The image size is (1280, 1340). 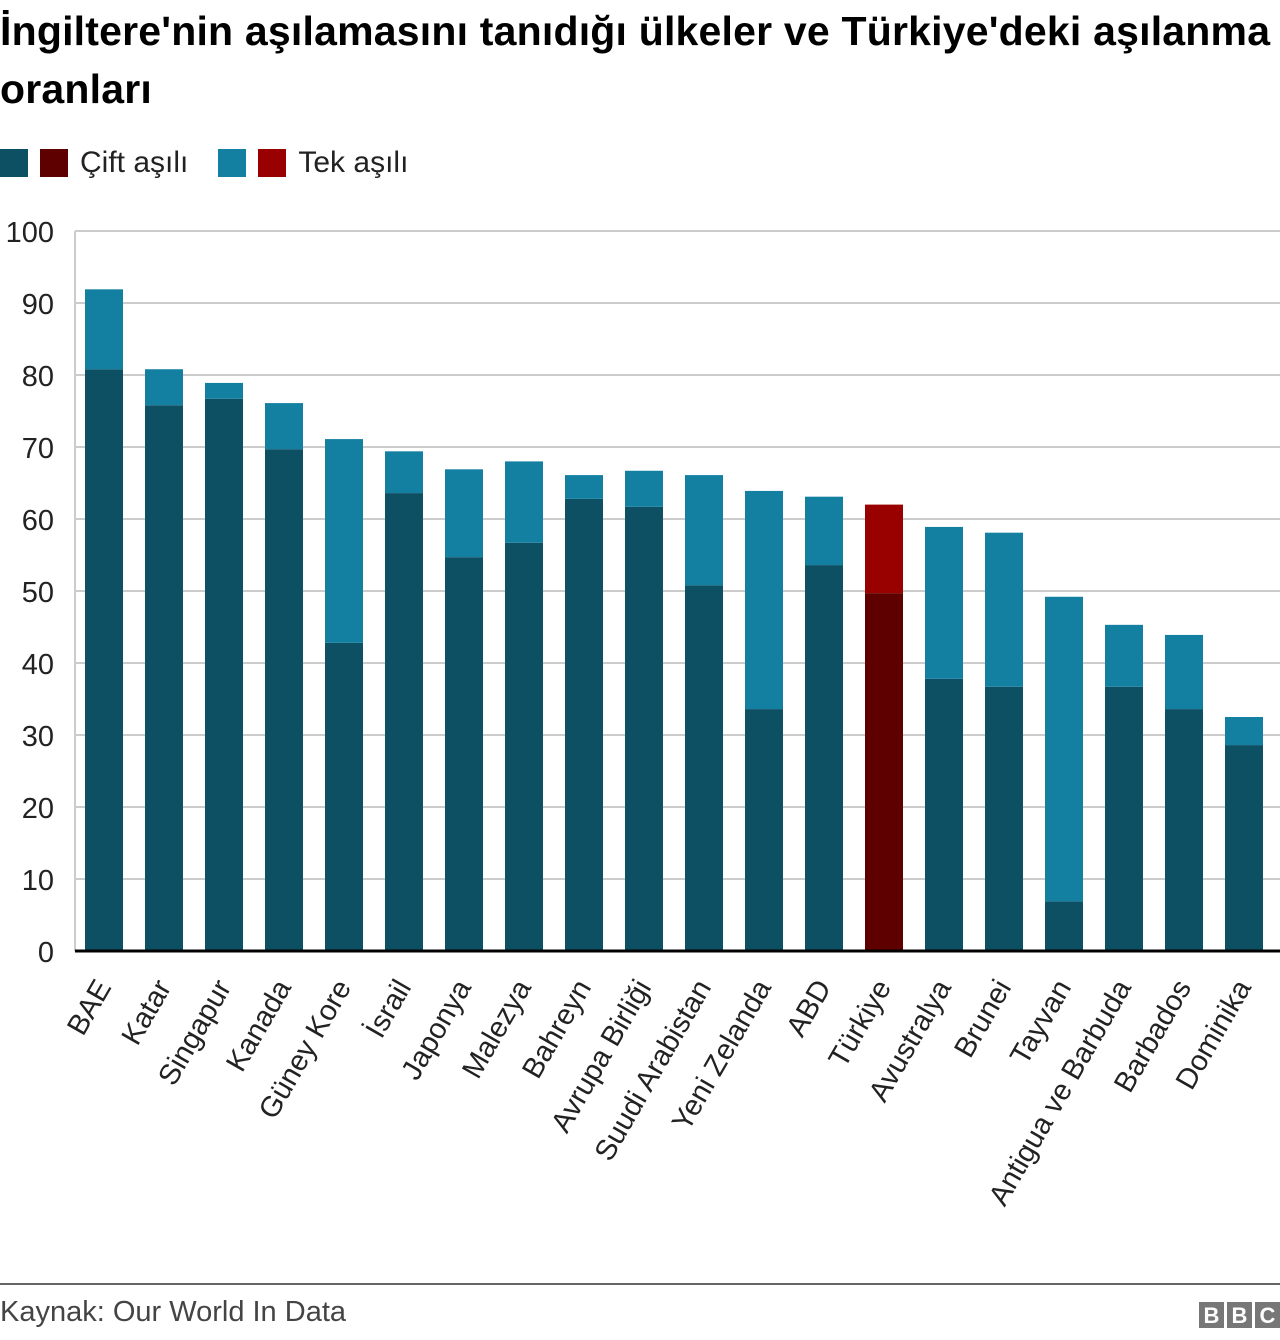 What do you see at coordinates (38, 305) in the screenshot?
I see `y-tick-label: 90` at bounding box center [38, 305].